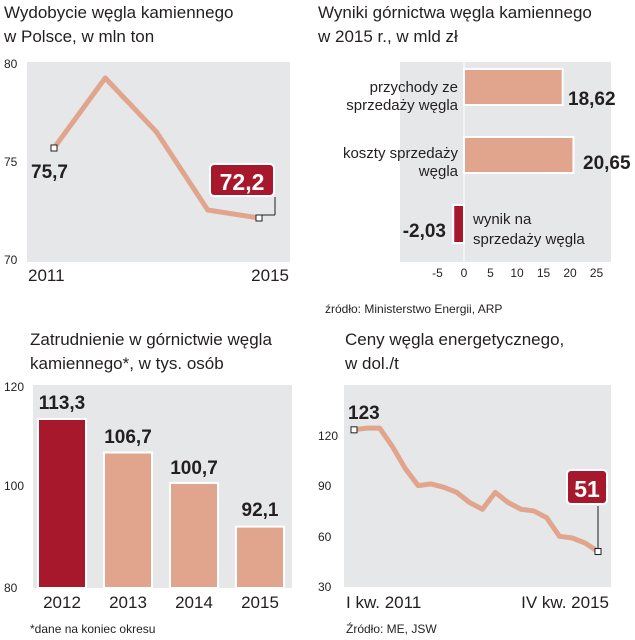 The width and height of the screenshot is (635, 640). I want to click on chart4-xlabel-start: I kw. 2011, so click(383, 602).